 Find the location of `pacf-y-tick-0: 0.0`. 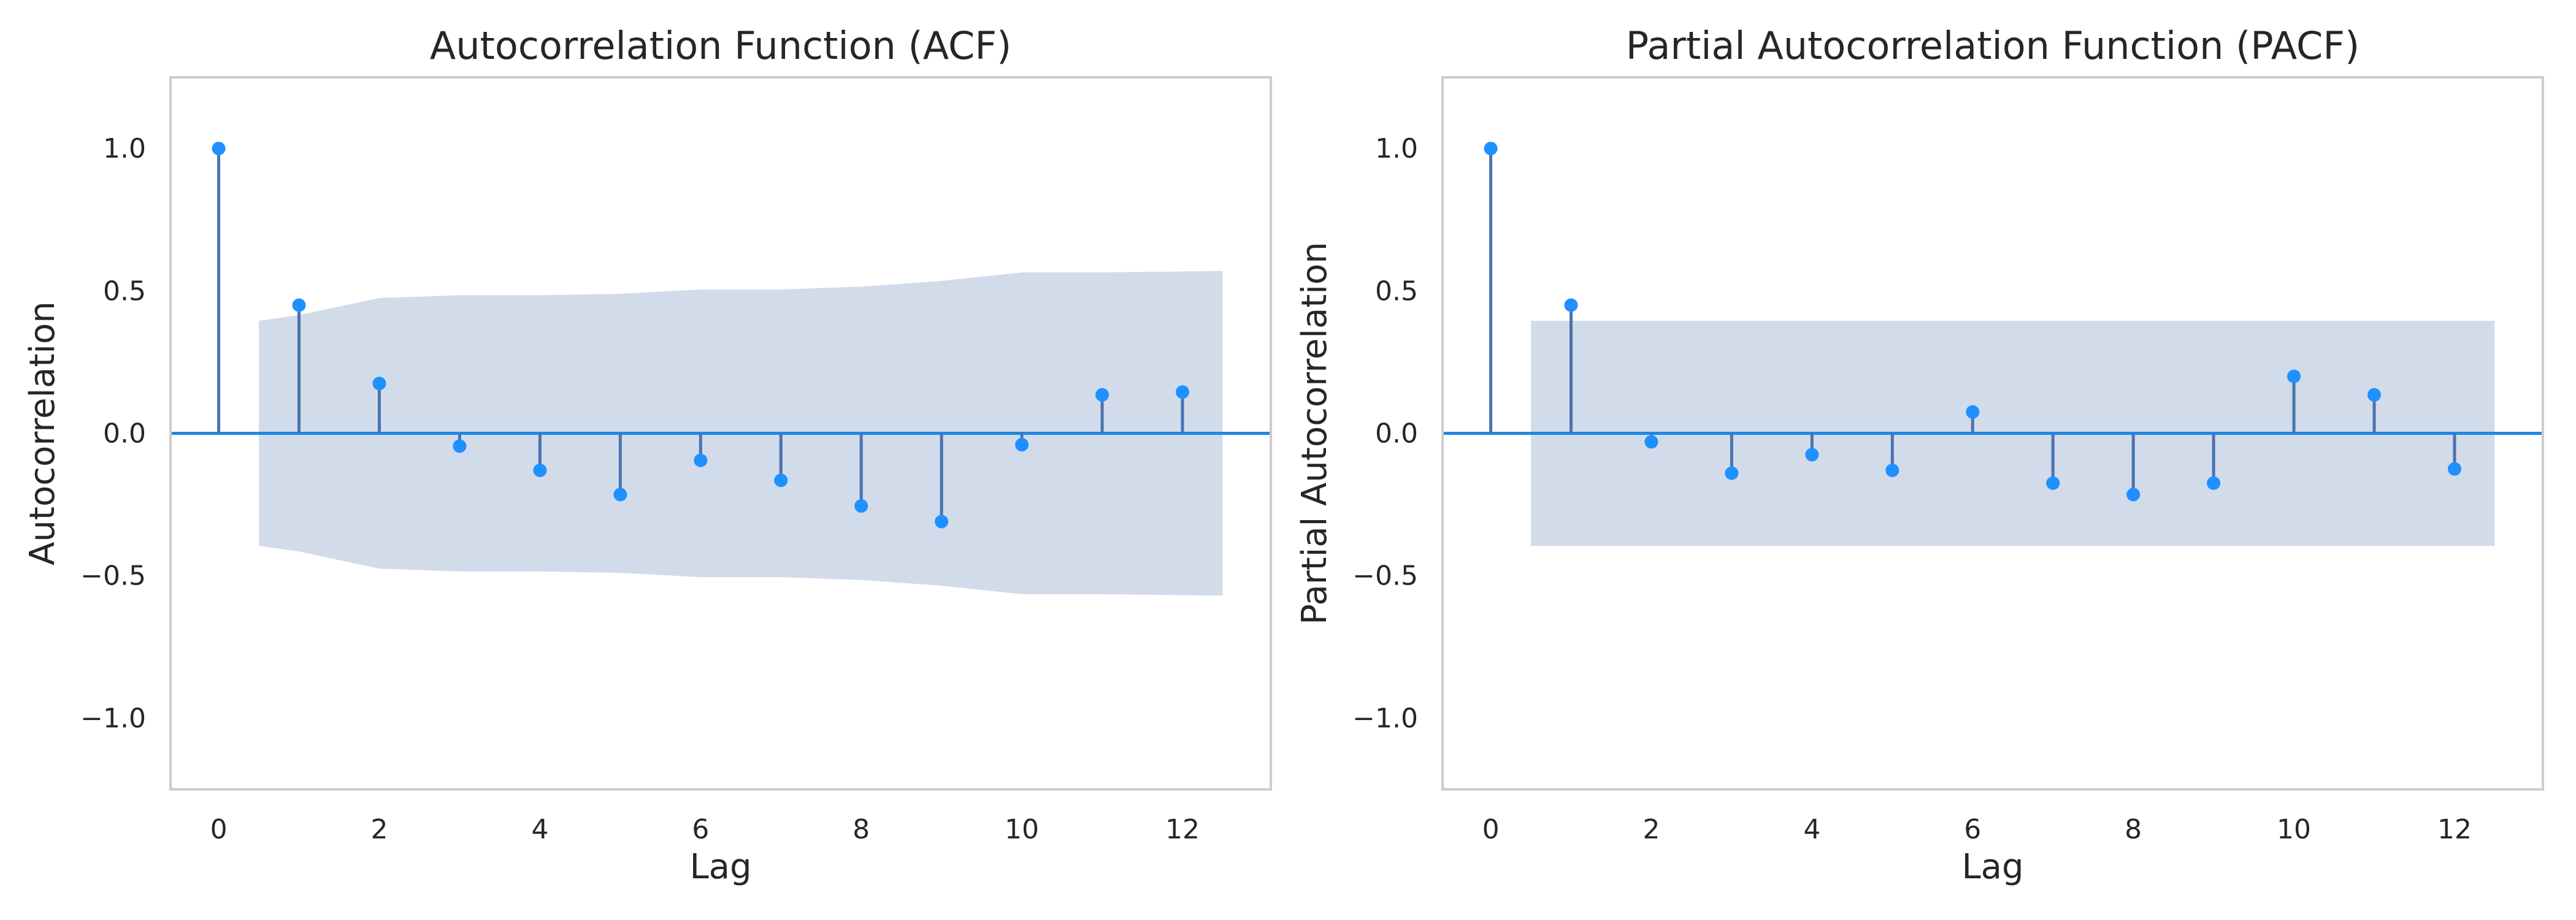

pacf-y-tick-0: 0.0 is located at coordinates (1396, 434).